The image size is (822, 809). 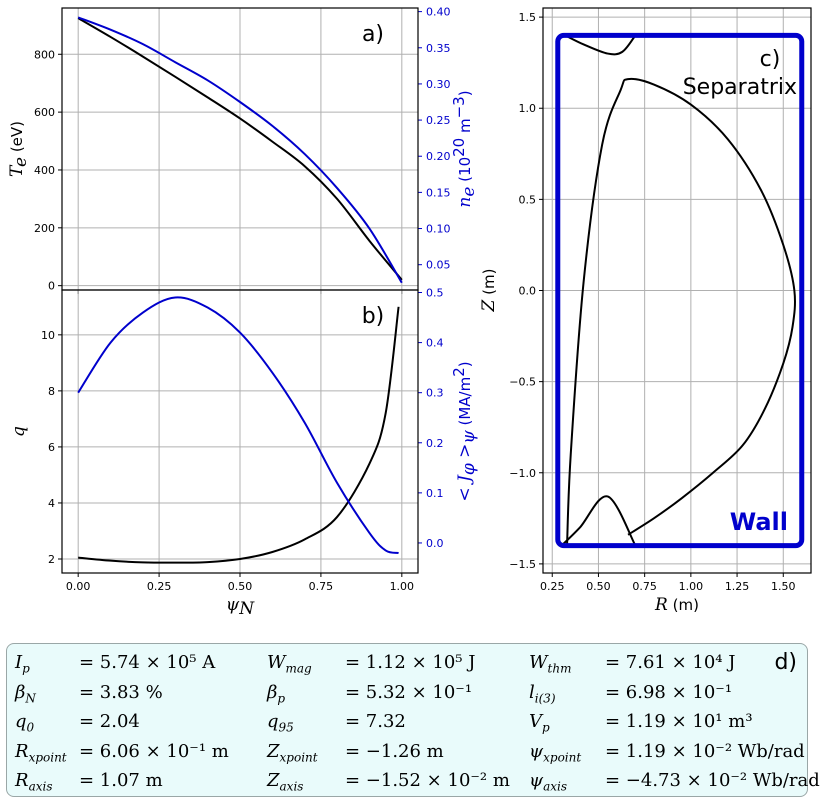 I want to click on parameter-symbol: ψxpoint, so click(x=555, y=753).